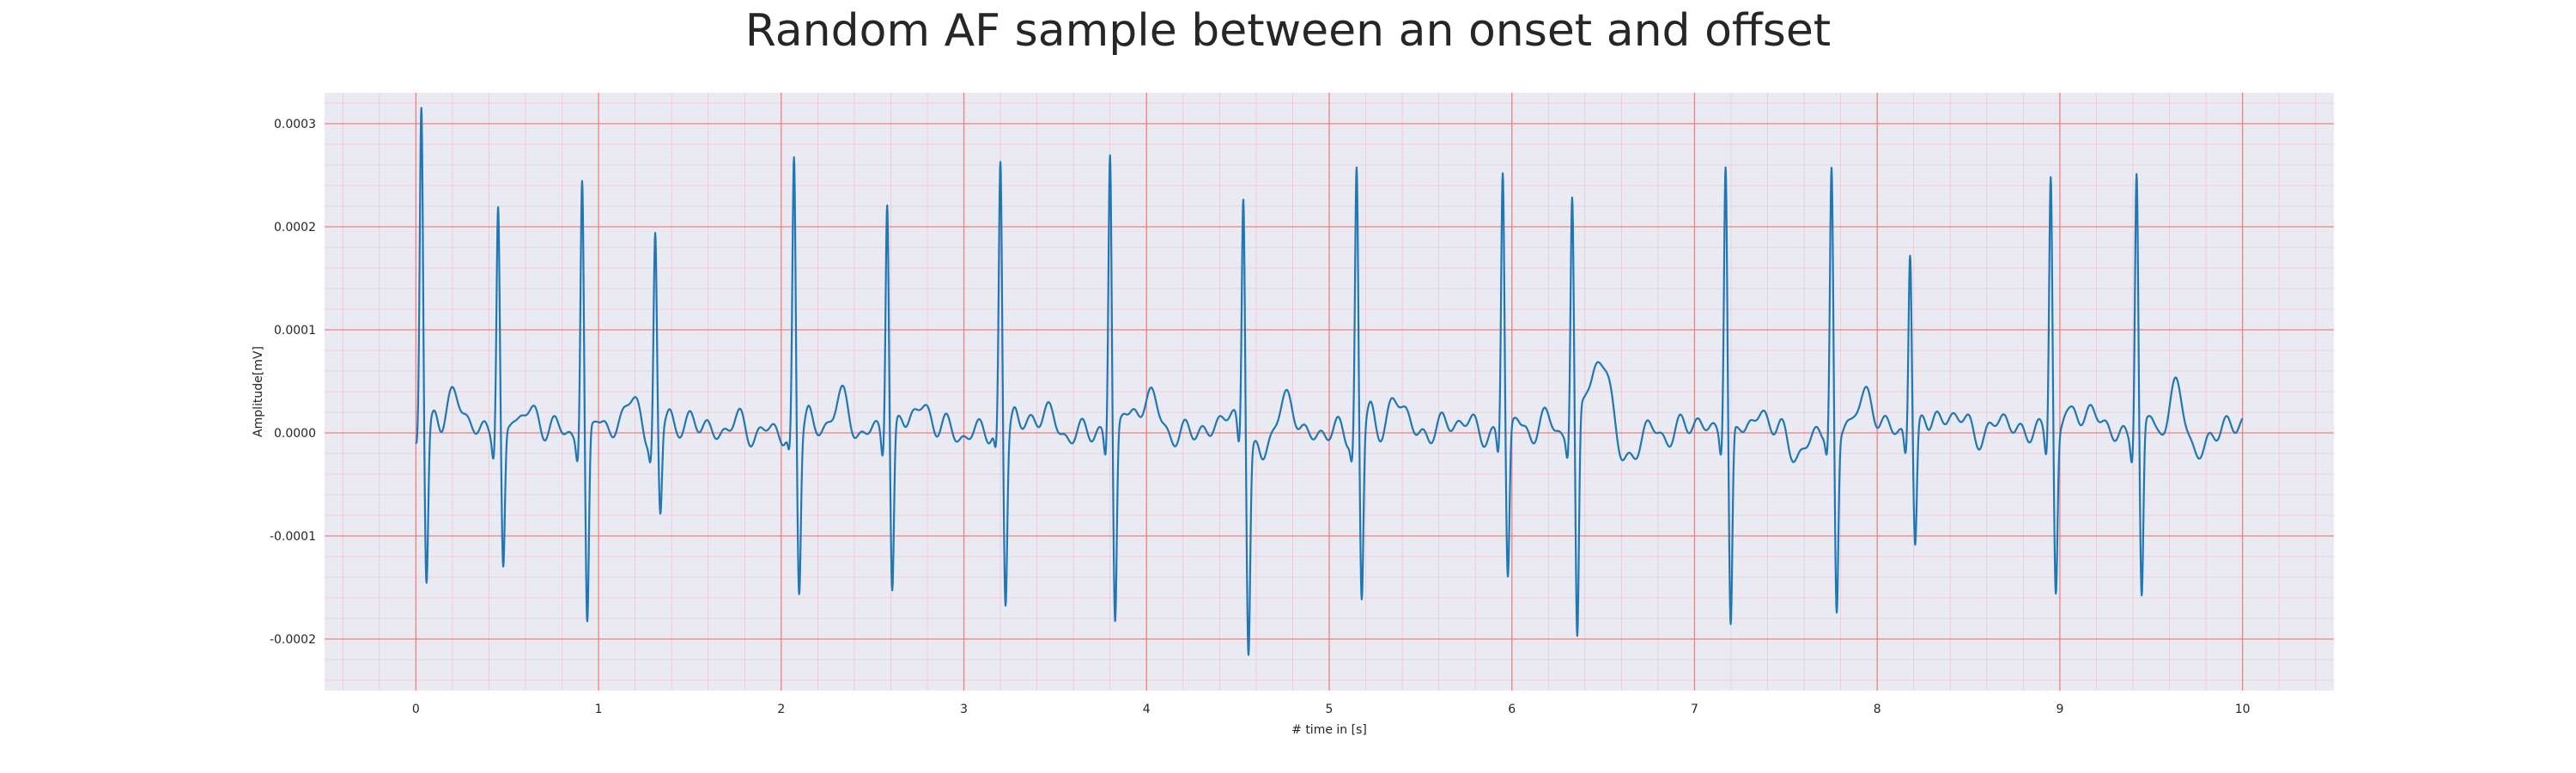 Image resolution: width=2576 pixels, height=773 pixels. What do you see at coordinates (295, 227) in the screenshot?
I see `y-tick-label: 0.0002` at bounding box center [295, 227].